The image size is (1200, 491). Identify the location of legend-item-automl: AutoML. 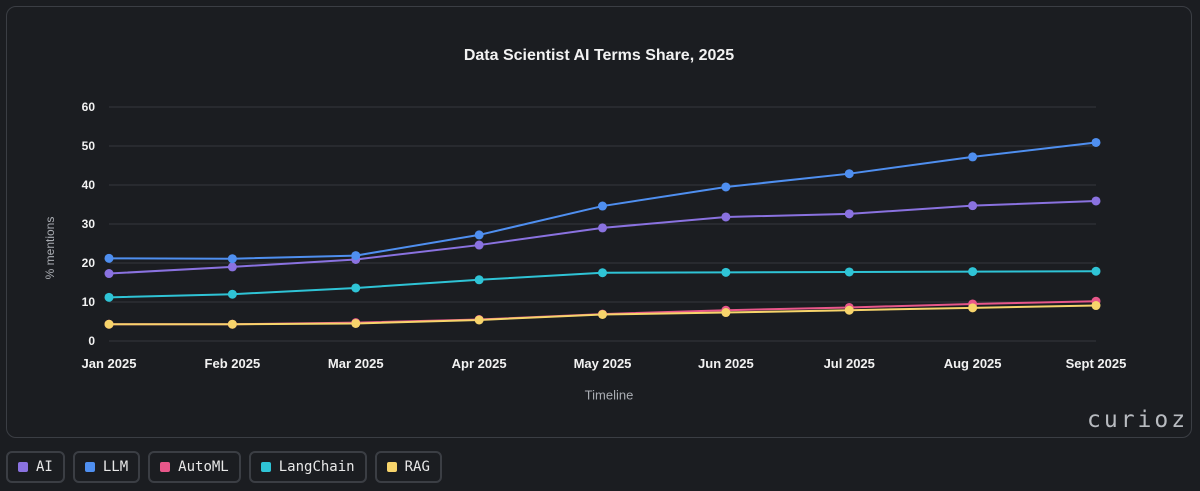
(194, 467).